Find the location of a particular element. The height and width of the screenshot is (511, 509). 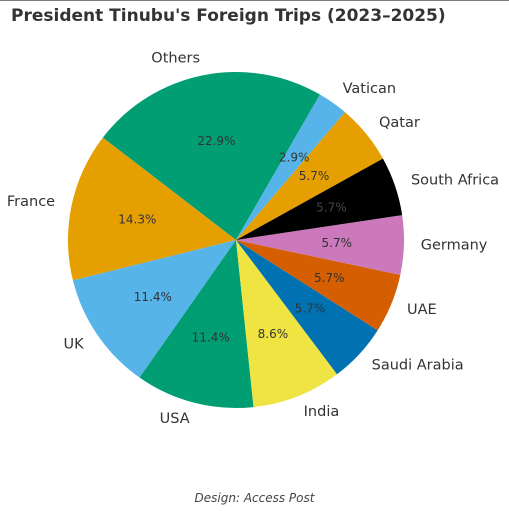

pct-label-uk: 11.4% is located at coordinates (153, 297).